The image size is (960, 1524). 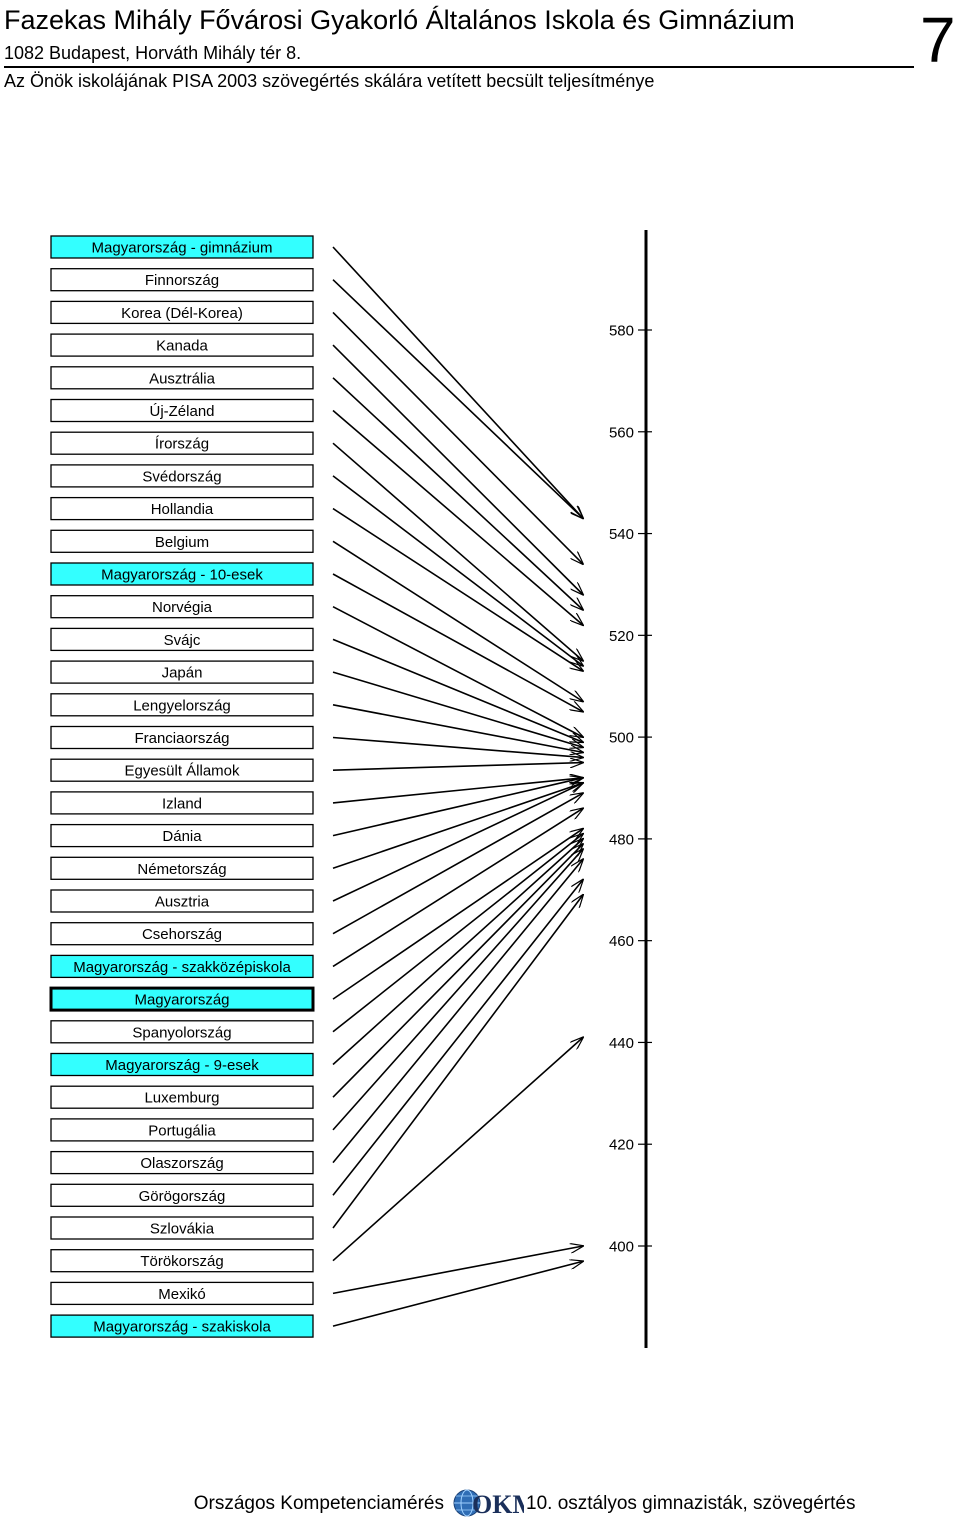 I want to click on country-label: Portugália, so click(x=182, y=1130).